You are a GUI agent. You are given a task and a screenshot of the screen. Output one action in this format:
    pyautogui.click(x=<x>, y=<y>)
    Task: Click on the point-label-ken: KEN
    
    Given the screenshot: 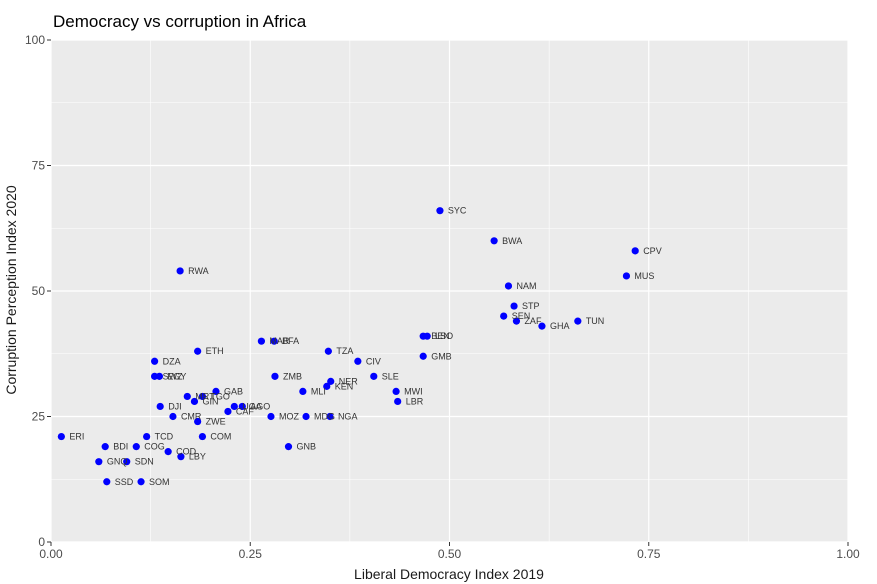 What is the action you would take?
    pyautogui.click(x=344, y=386)
    